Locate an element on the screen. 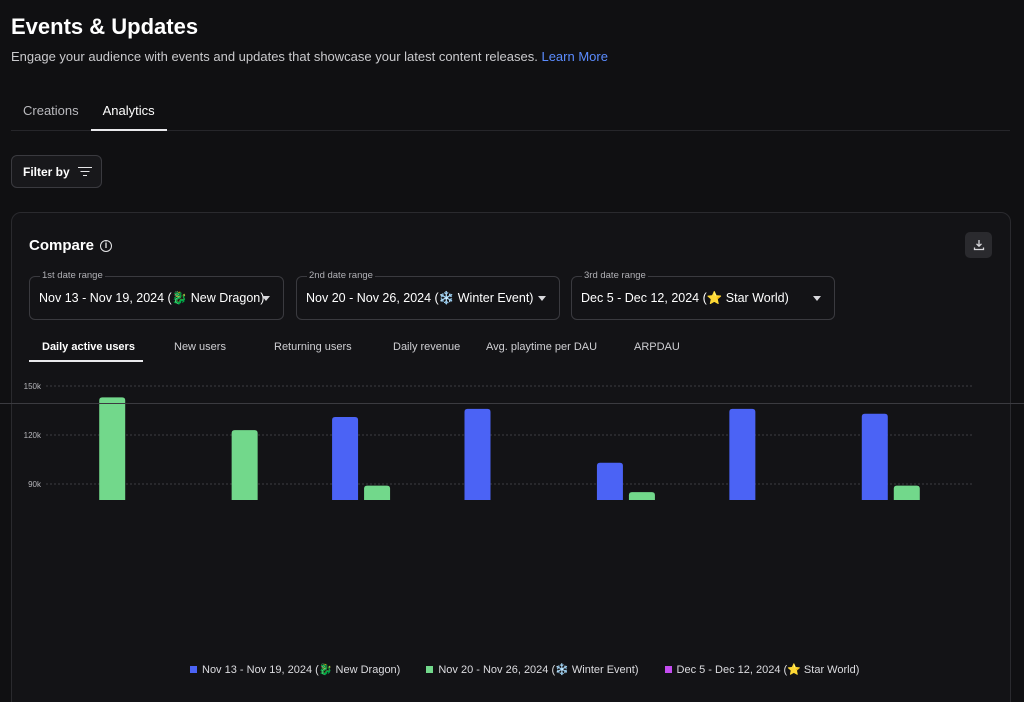 The height and width of the screenshot is (702, 1024). legend-item-series-3: Dec 5 - Dec 12, 2024 (⭐ Star World) is located at coordinates (762, 669).